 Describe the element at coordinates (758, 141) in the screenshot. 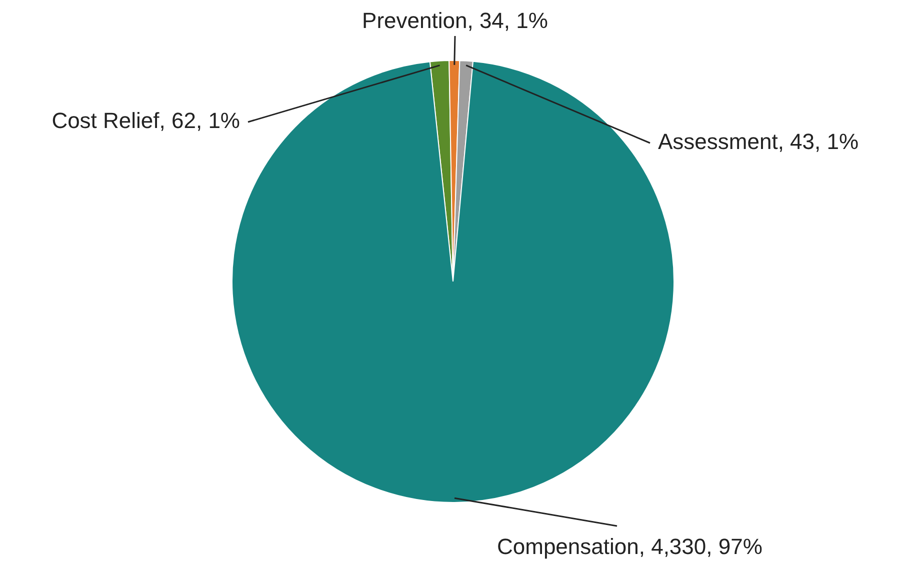

I see `slice-label: Assessment, 43, 1%` at that location.